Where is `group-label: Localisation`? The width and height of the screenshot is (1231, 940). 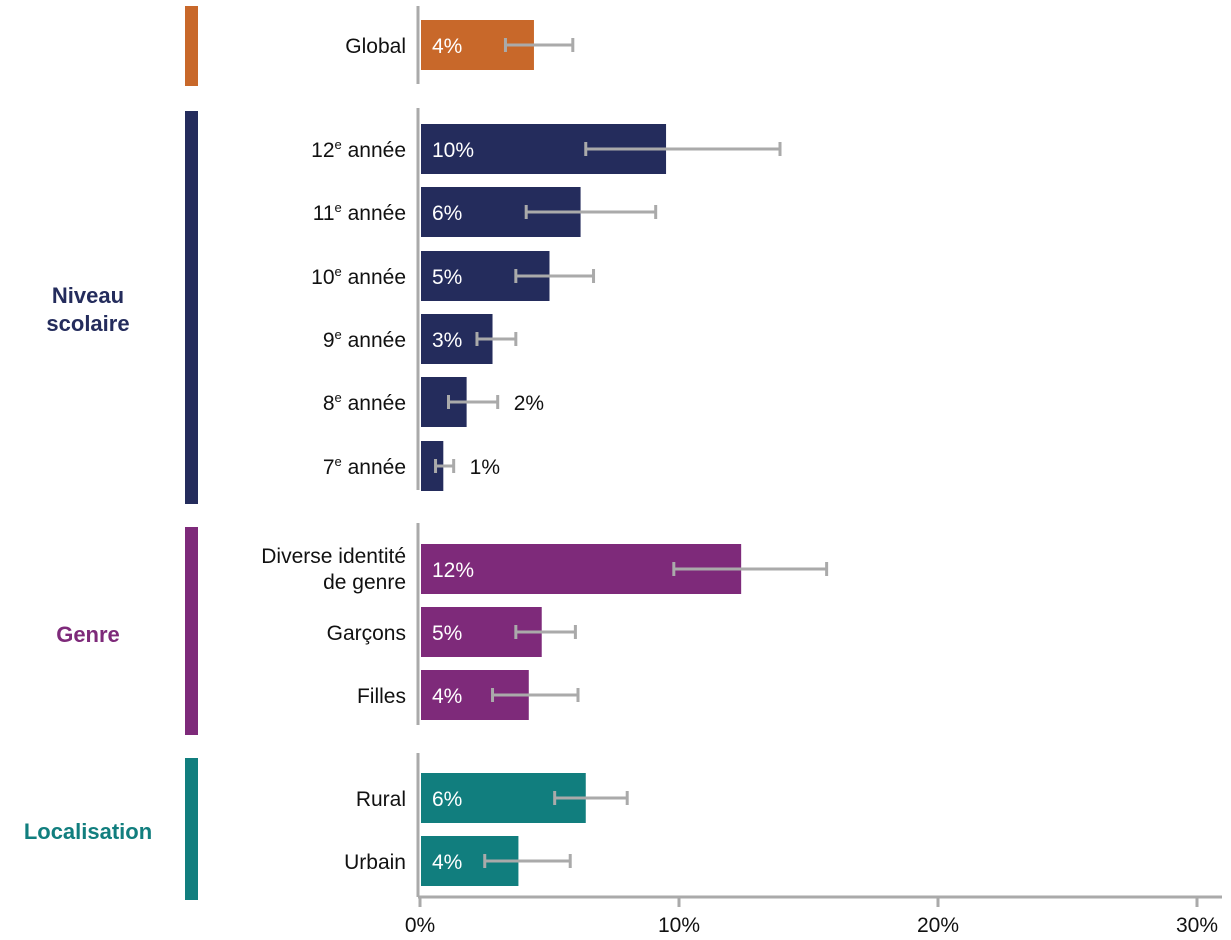
group-label: Localisation is located at coordinates (88, 831).